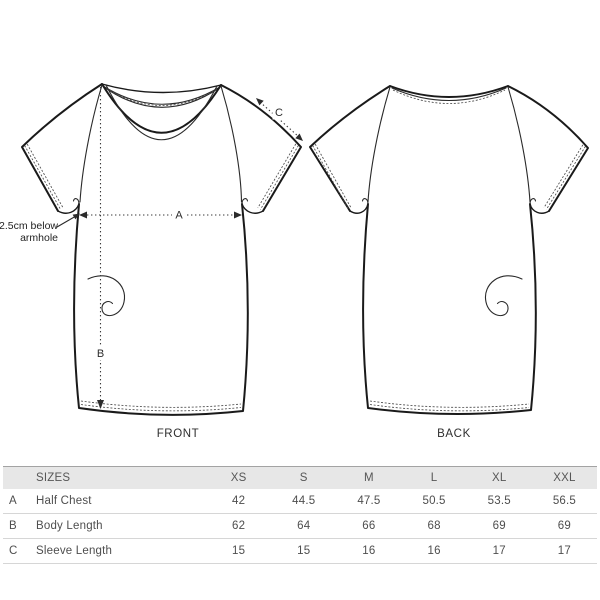 This screenshot has width=600, height=600. I want to click on row-letter: C, so click(13, 551).